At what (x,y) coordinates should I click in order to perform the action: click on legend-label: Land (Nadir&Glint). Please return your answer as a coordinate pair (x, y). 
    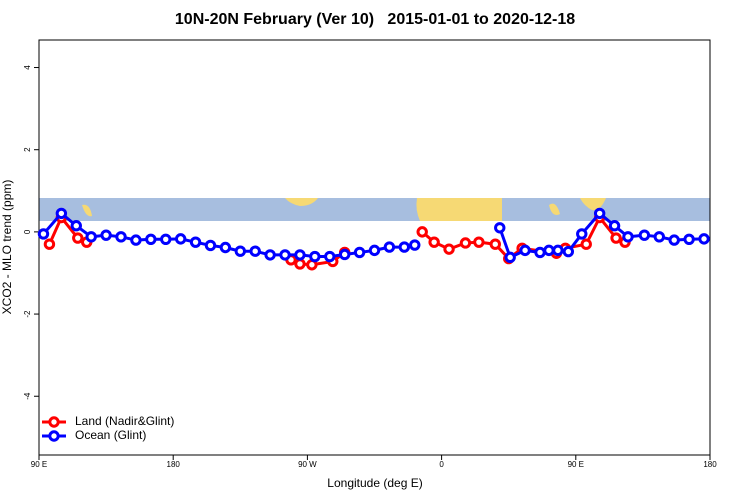
    Looking at the image, I should click on (124, 421).